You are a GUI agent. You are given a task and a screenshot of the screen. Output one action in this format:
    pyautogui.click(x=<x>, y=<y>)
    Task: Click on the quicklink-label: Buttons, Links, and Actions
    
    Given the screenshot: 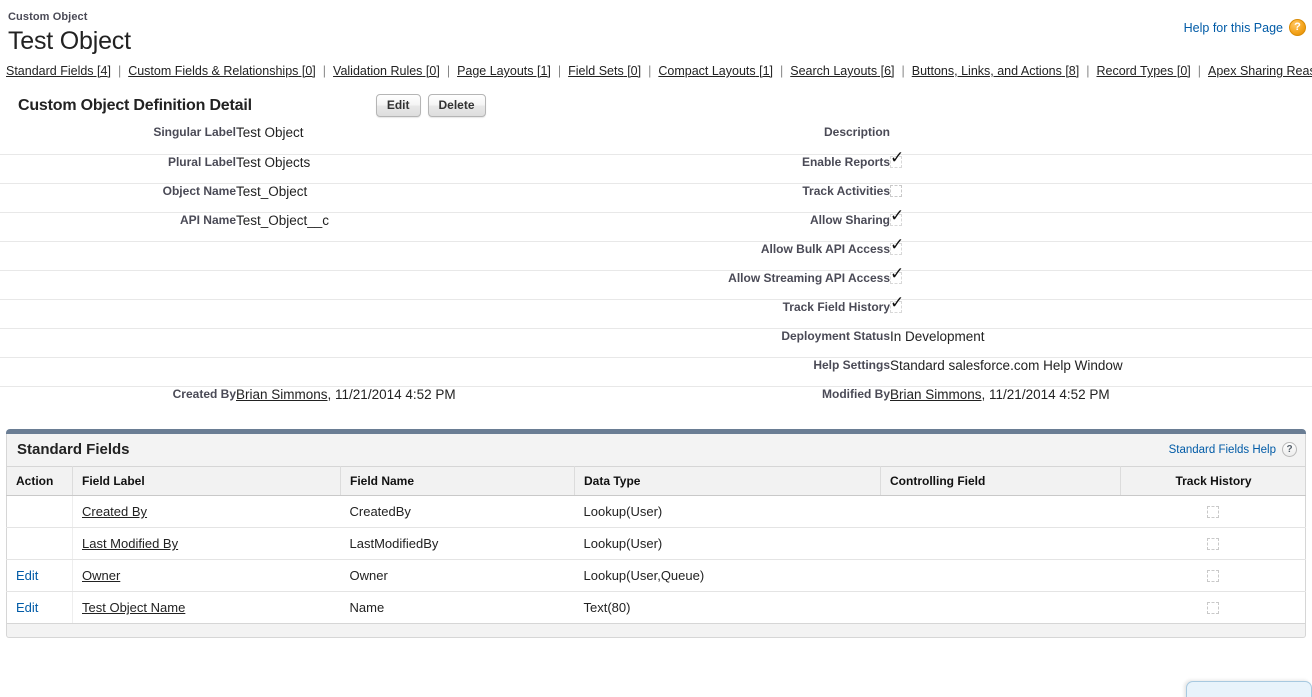 What is the action you would take?
    pyautogui.click(x=986, y=71)
    